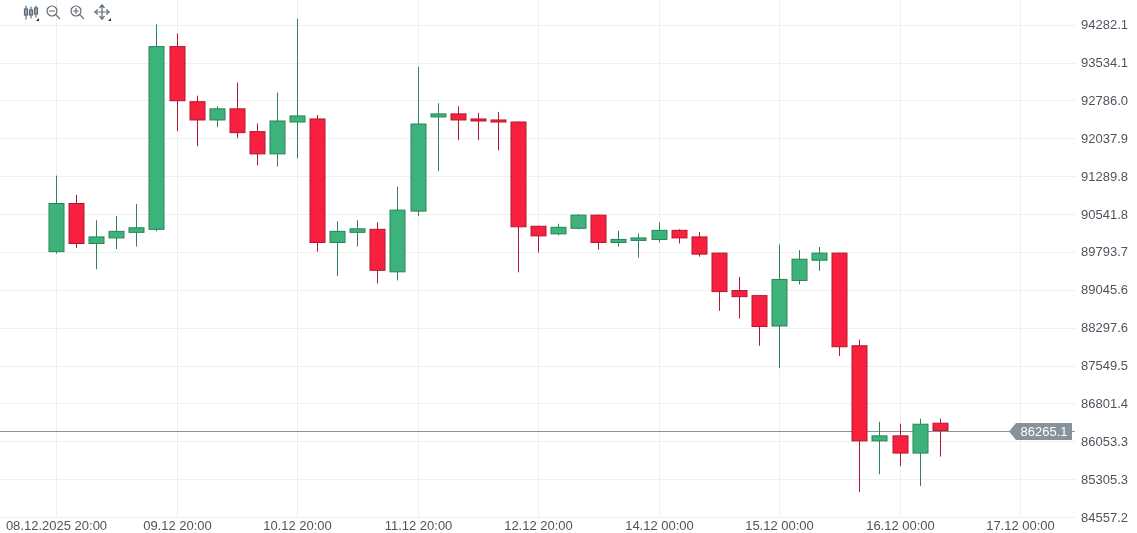  Describe the element at coordinates (56, 525) in the screenshot. I see `x-tick-label: 08.12.2025 20:00` at that location.